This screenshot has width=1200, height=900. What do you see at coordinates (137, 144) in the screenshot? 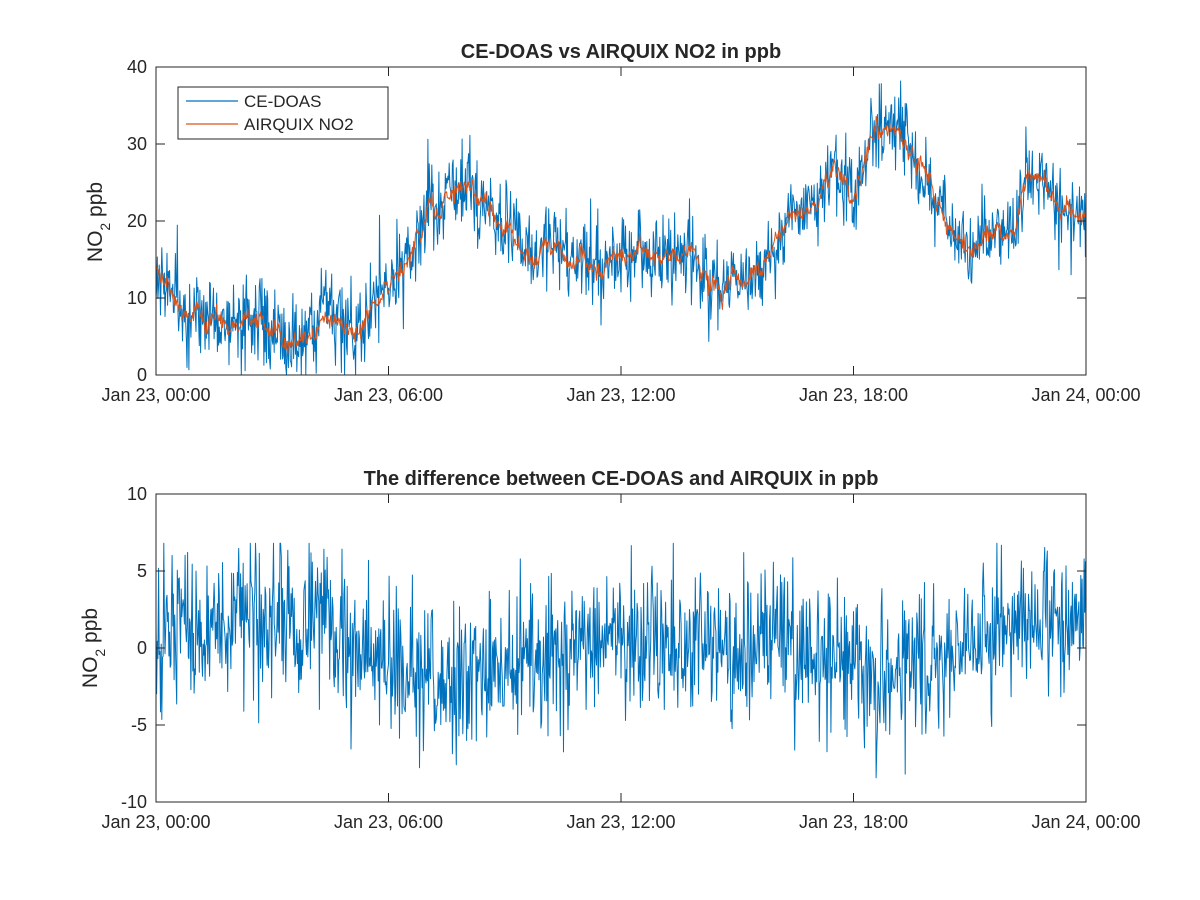
I see `top-ytick-label: 30` at bounding box center [137, 144].